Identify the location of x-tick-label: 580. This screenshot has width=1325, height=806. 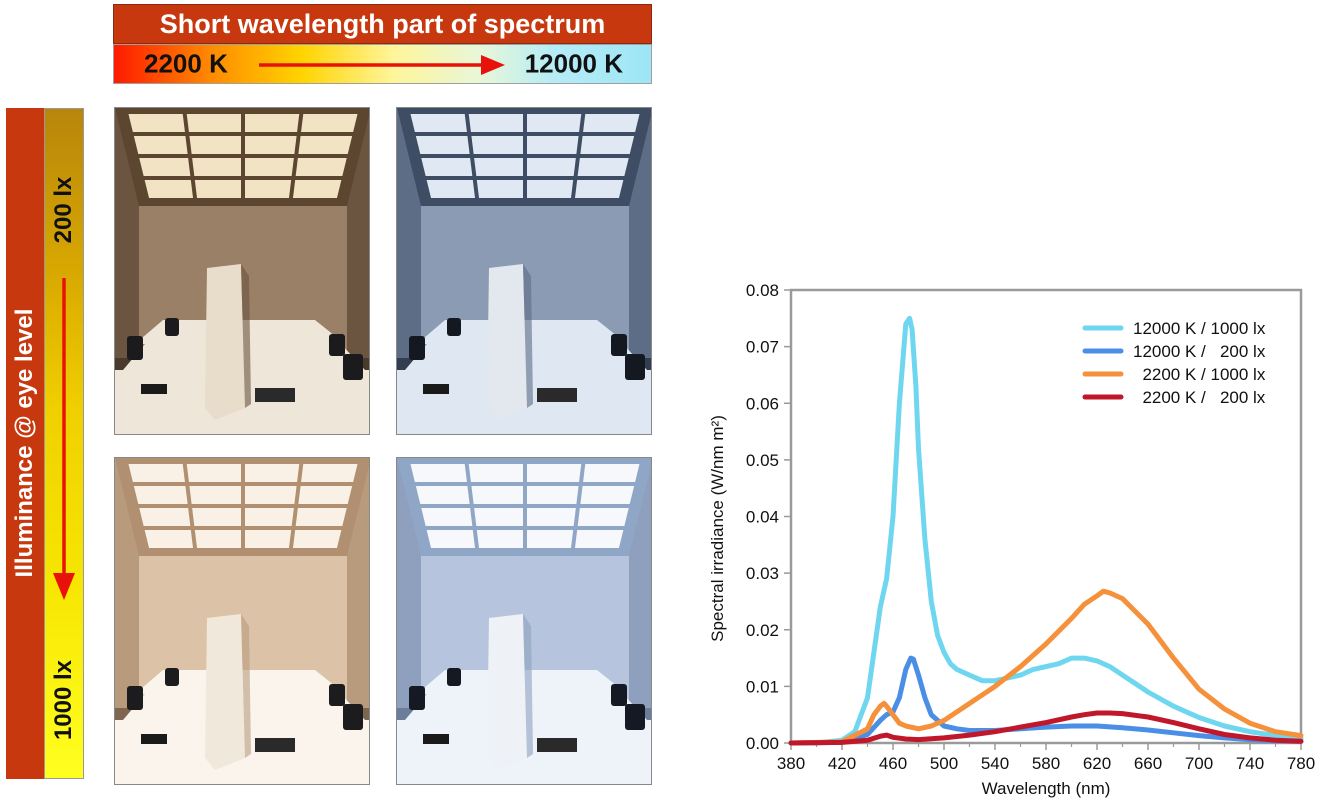
(1046, 763).